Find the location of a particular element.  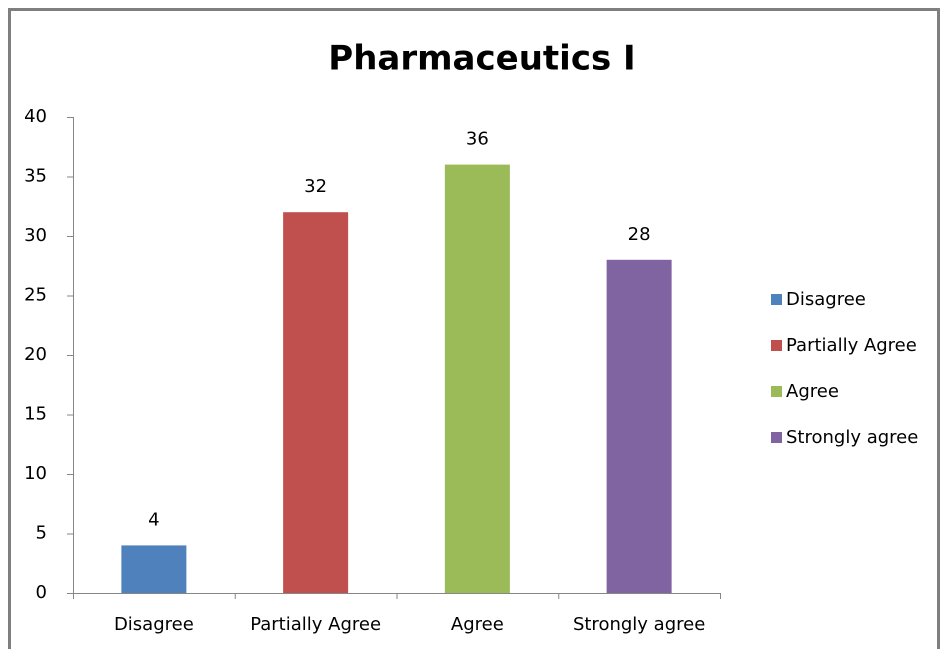

y-tick-label: 20 is located at coordinates (35, 354).